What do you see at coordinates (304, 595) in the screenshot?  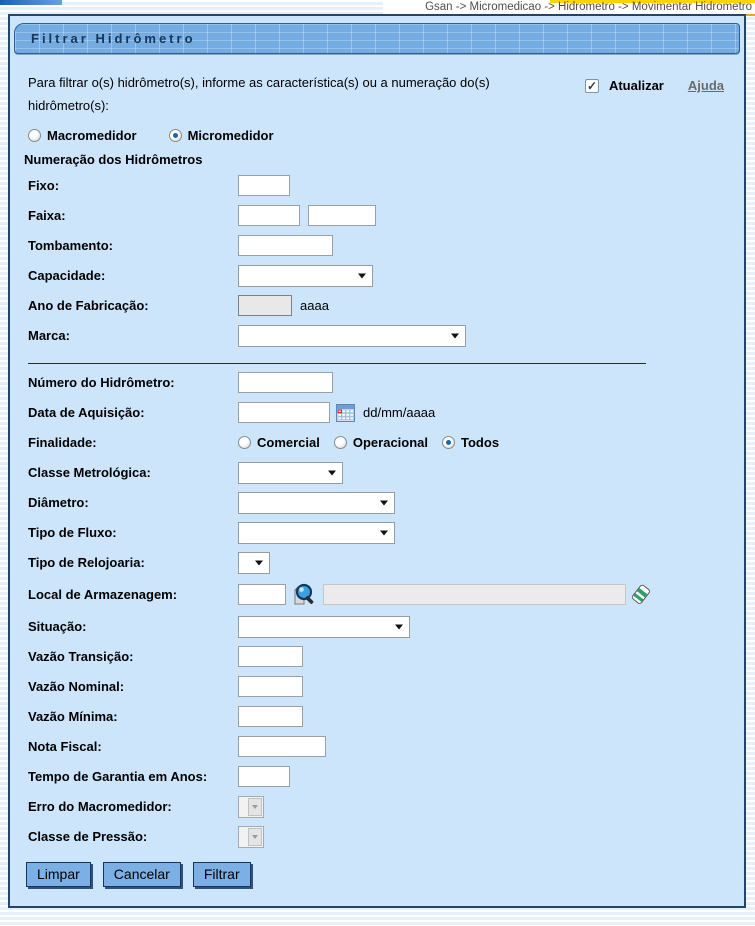 I see `search-icon` at bounding box center [304, 595].